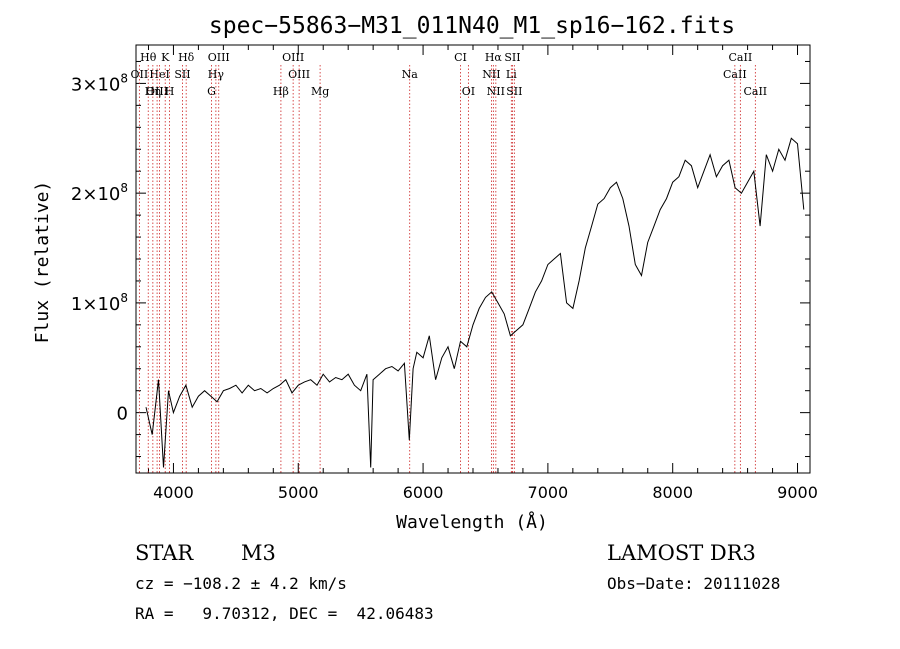 The width and height of the screenshot is (900, 649). I want to click on redshift-info: cz = −108.2 ± 4.2 km/s, so click(241, 583).